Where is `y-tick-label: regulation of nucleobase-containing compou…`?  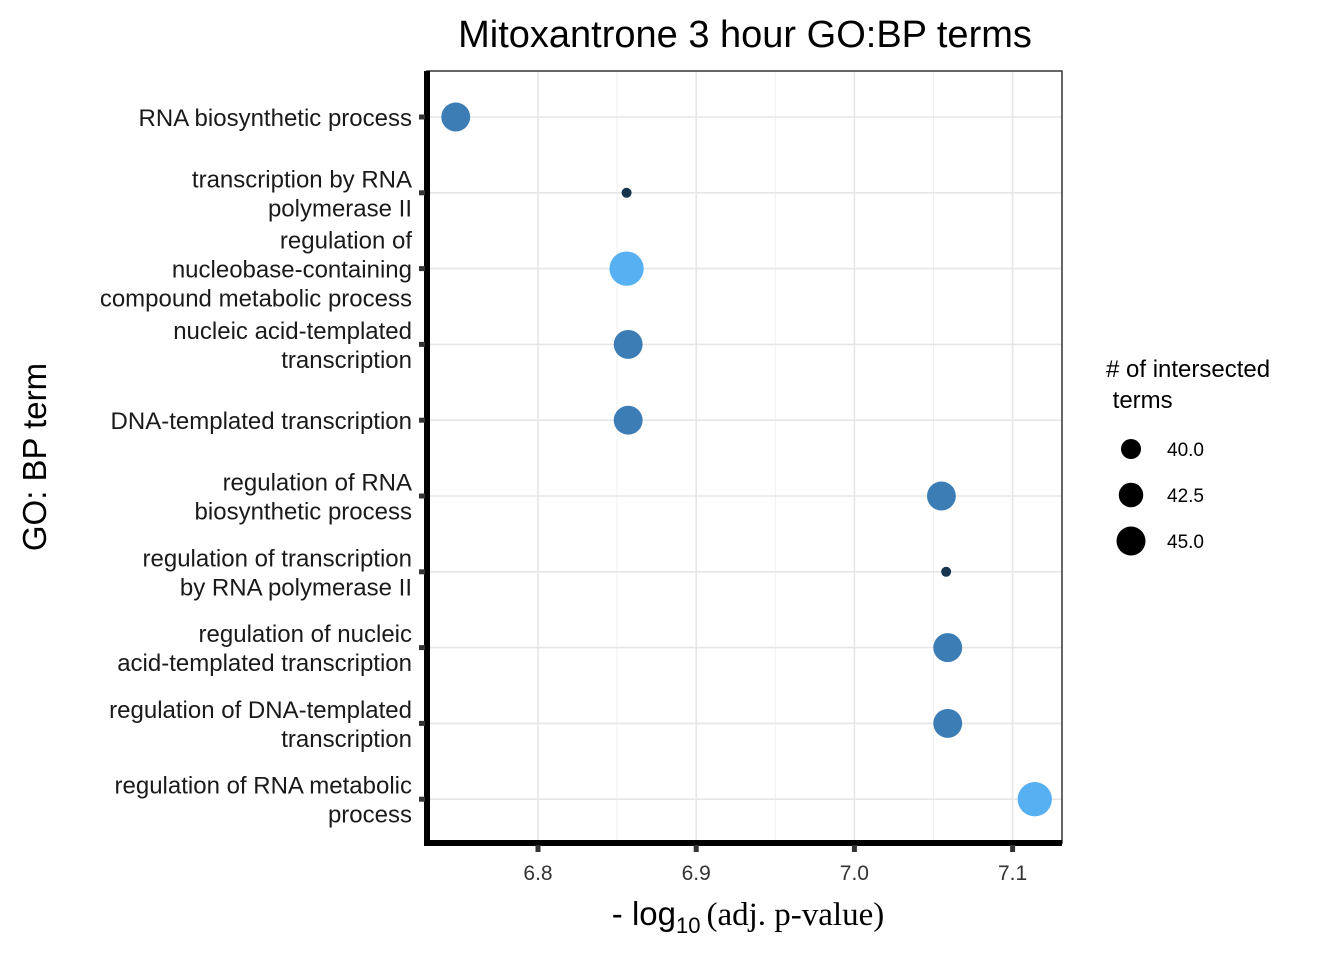 y-tick-label: regulation of nucleobase-containing compou… is located at coordinates (256, 270).